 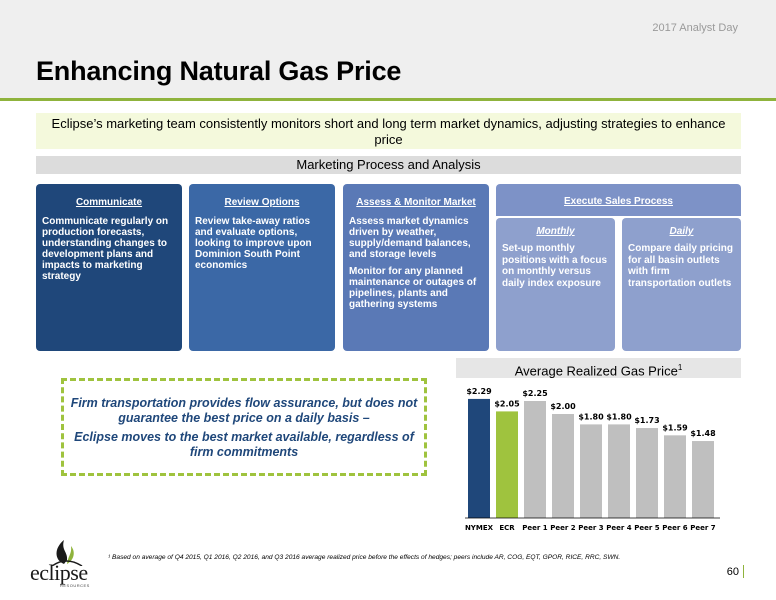 What do you see at coordinates (596, 371) in the screenshot?
I see `chart-title-text: Average Realized Gas Price` at bounding box center [596, 371].